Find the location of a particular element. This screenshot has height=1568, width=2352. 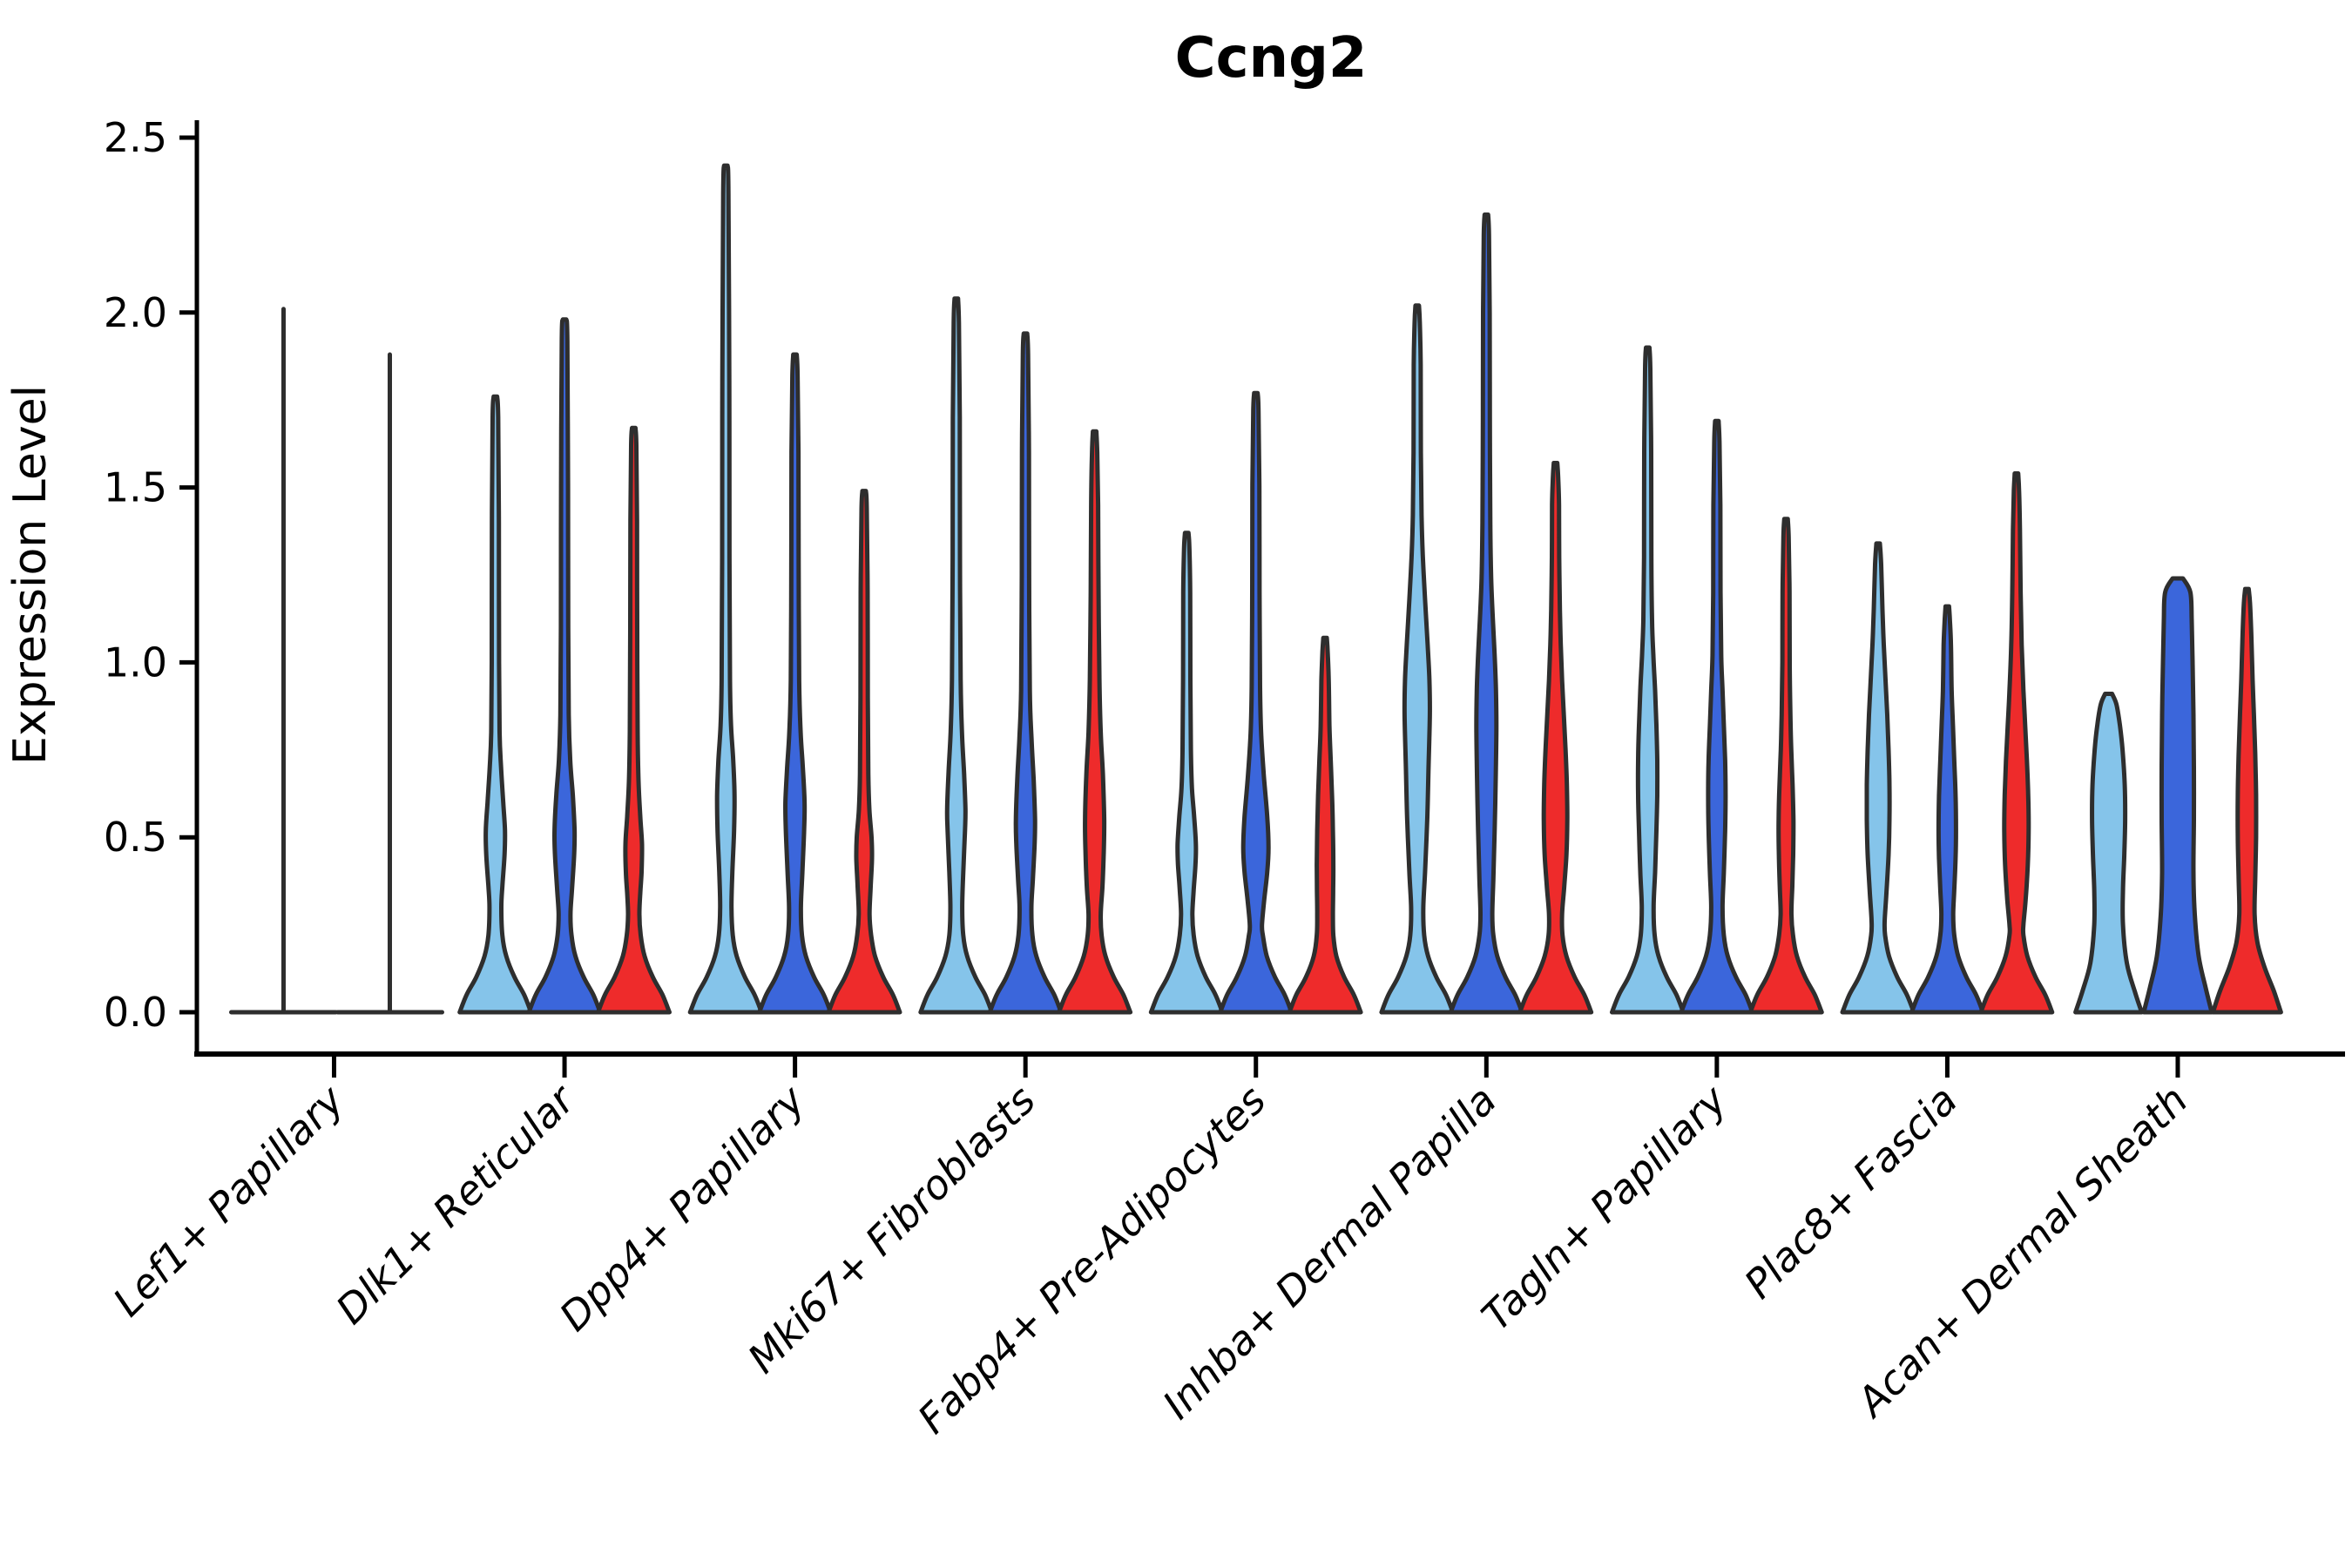

y-tick-label-1: 0.5 is located at coordinates (135, 837).